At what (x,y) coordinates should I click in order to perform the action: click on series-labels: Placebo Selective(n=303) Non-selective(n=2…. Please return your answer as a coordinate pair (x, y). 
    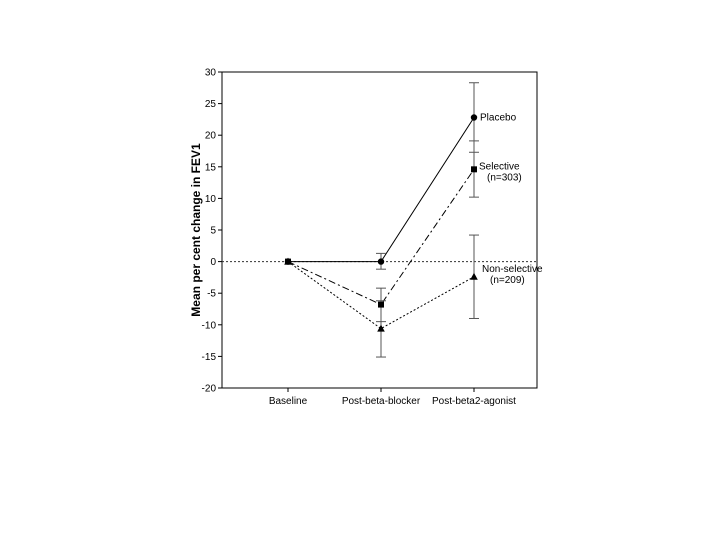
    Looking at the image, I should click on (511, 199).